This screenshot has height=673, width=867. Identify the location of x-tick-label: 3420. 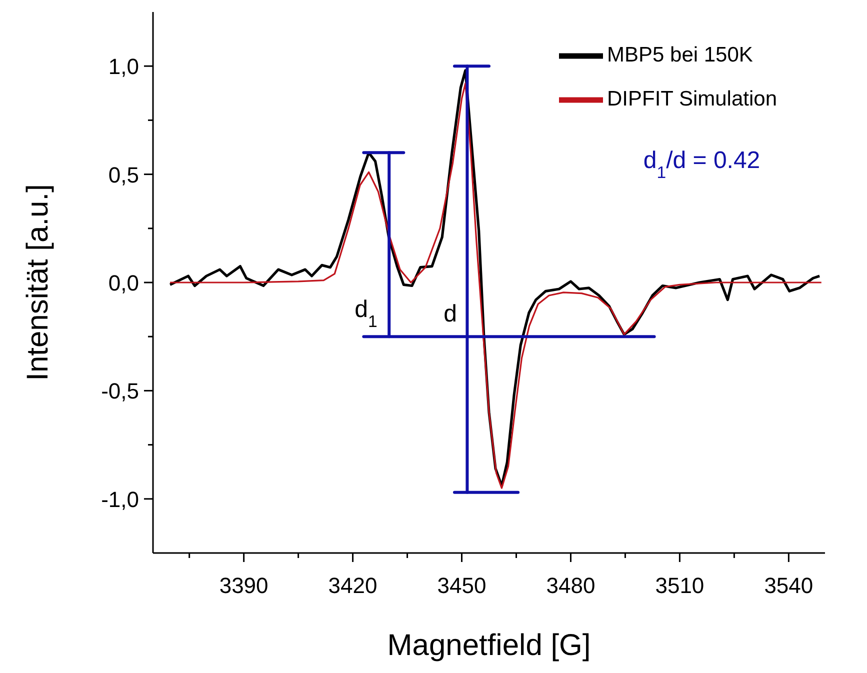
(353, 585).